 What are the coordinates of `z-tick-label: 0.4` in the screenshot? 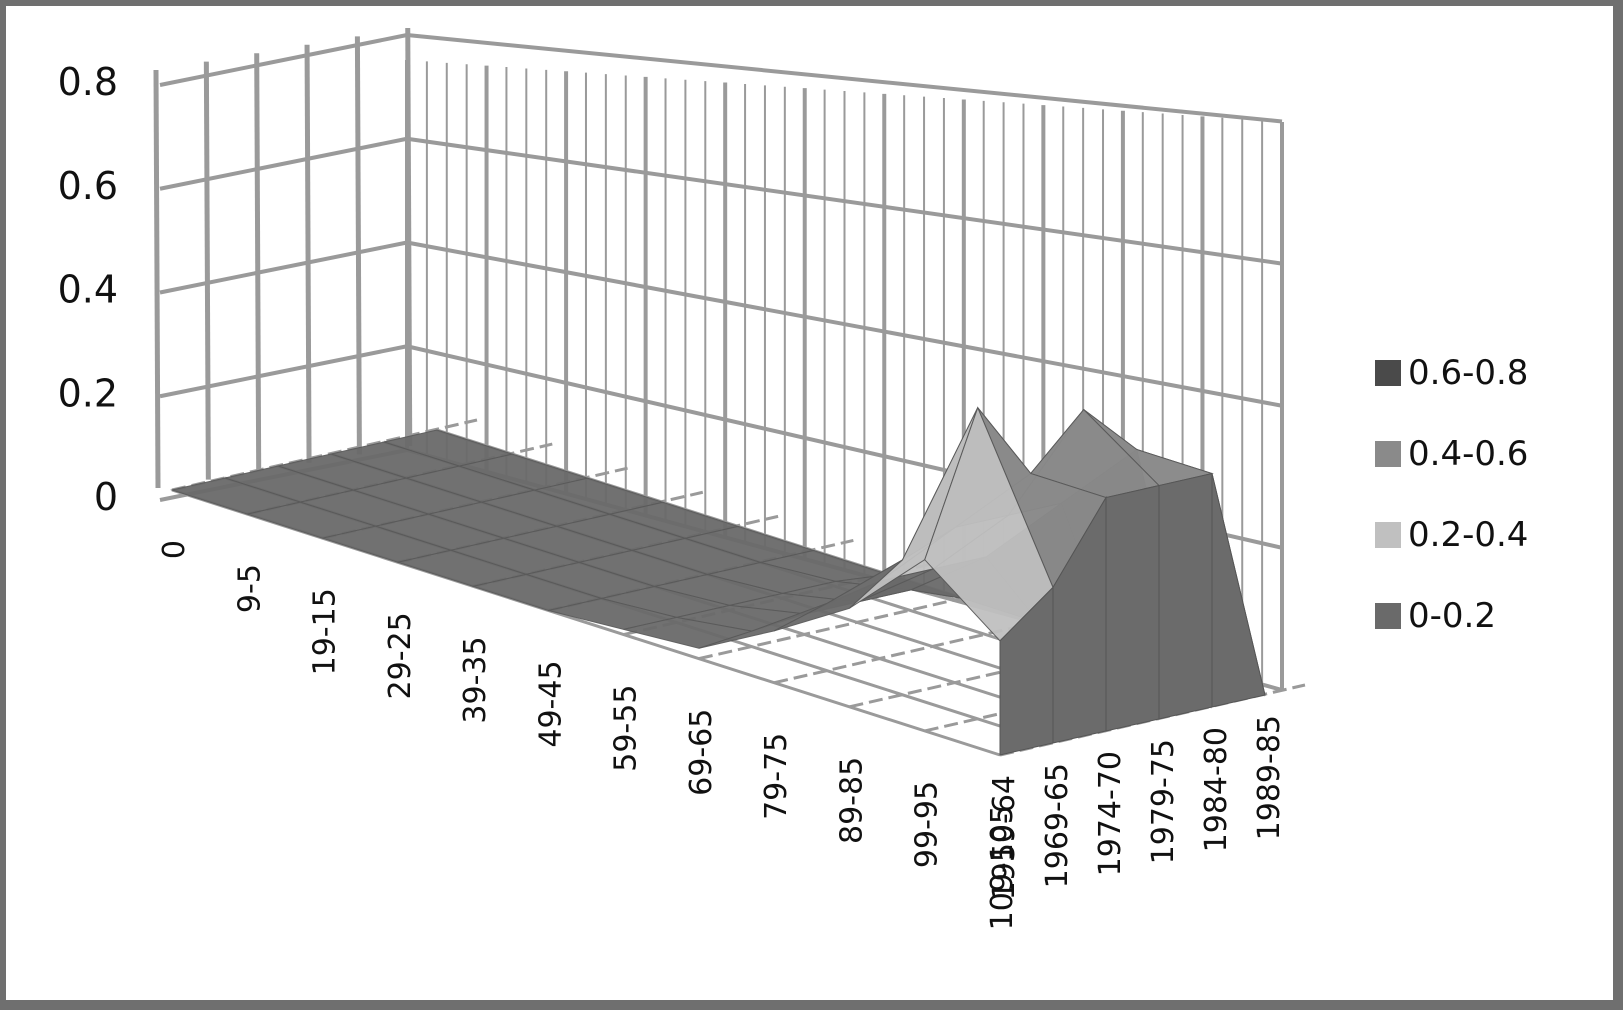 It's located at (88, 290).